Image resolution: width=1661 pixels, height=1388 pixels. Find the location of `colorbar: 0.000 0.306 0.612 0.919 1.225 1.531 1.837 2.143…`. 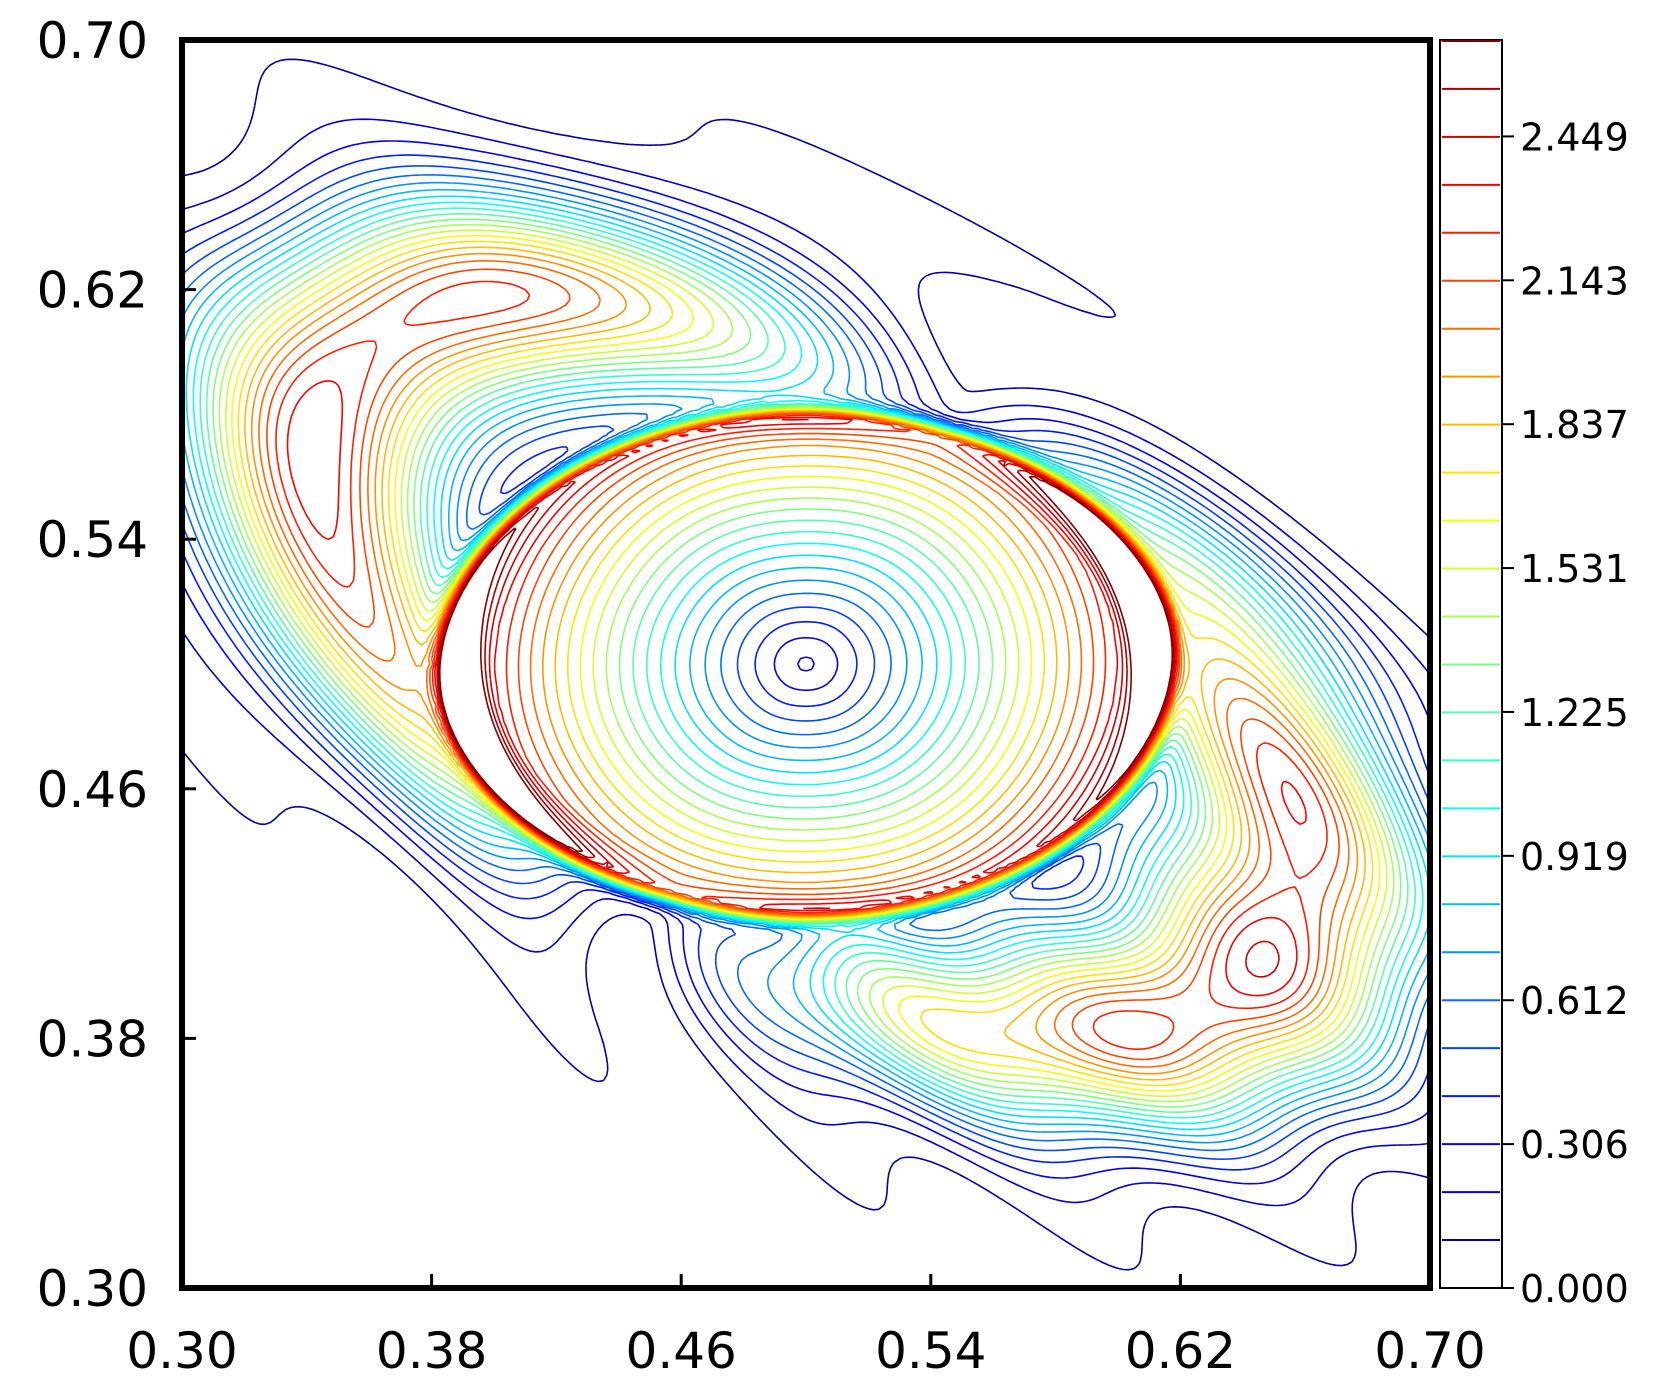

colorbar: 0.000 0.306 0.612 0.919 1.225 1.531 1.837 2.143… is located at coordinates (1534, 675).